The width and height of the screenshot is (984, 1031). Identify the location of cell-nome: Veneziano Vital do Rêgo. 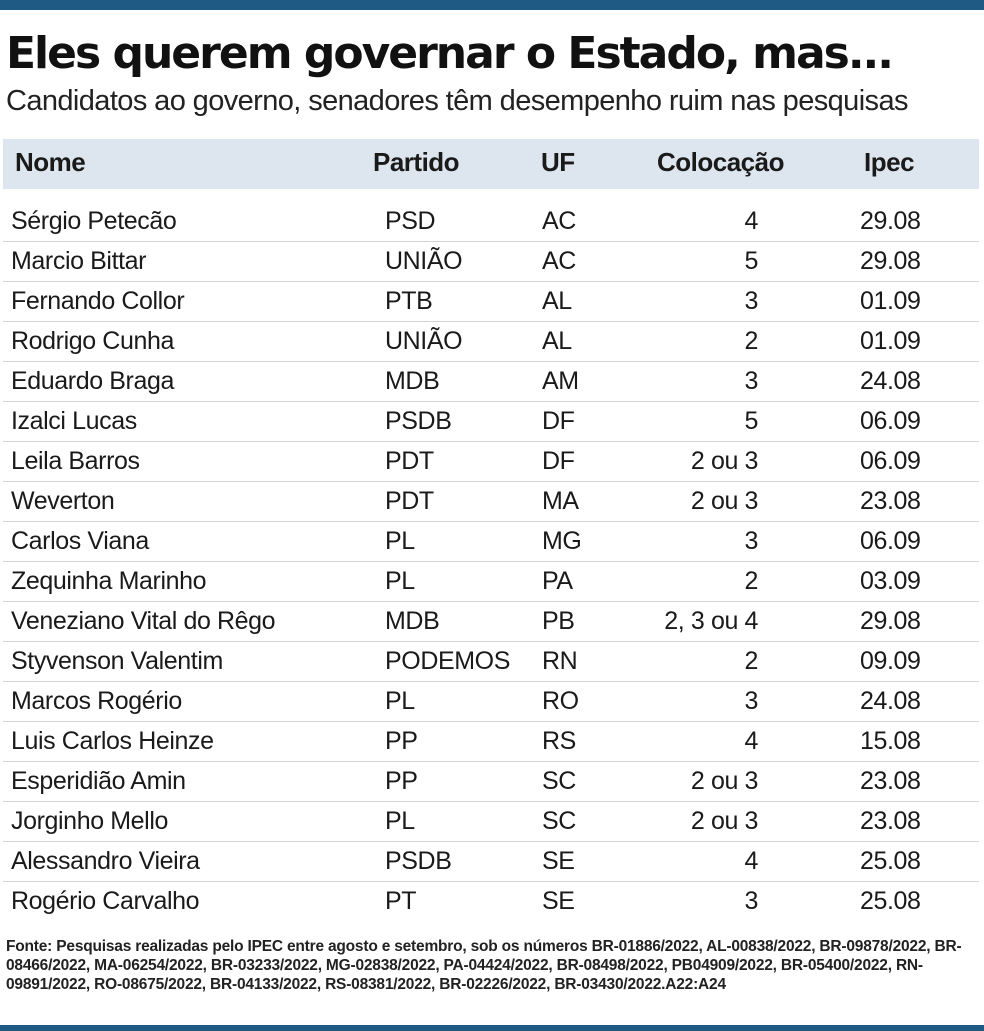
(143, 621).